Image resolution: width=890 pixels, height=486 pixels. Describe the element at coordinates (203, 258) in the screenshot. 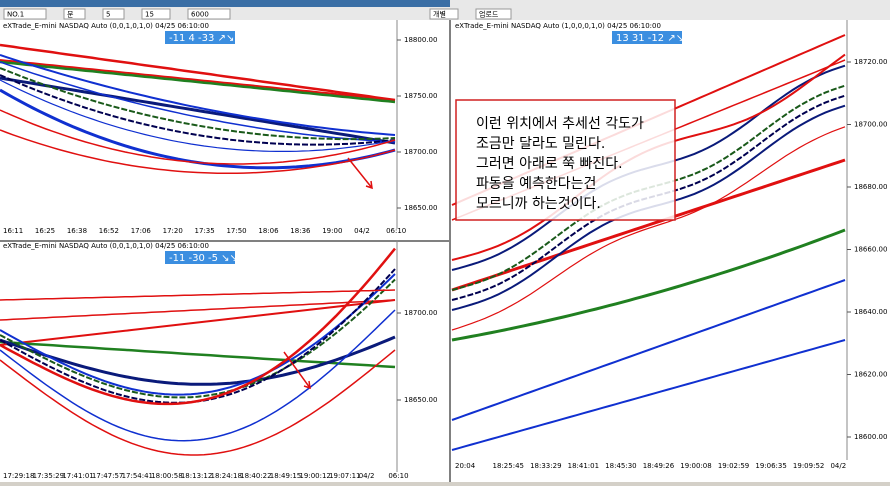

I see `signal-badge-text: -11 -30 -5 ↘↘` at that location.